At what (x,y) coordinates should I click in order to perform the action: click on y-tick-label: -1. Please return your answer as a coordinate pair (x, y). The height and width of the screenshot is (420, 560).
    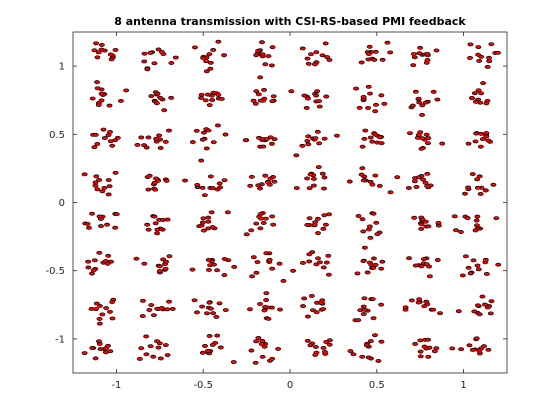
    Looking at the image, I should click on (60, 339).